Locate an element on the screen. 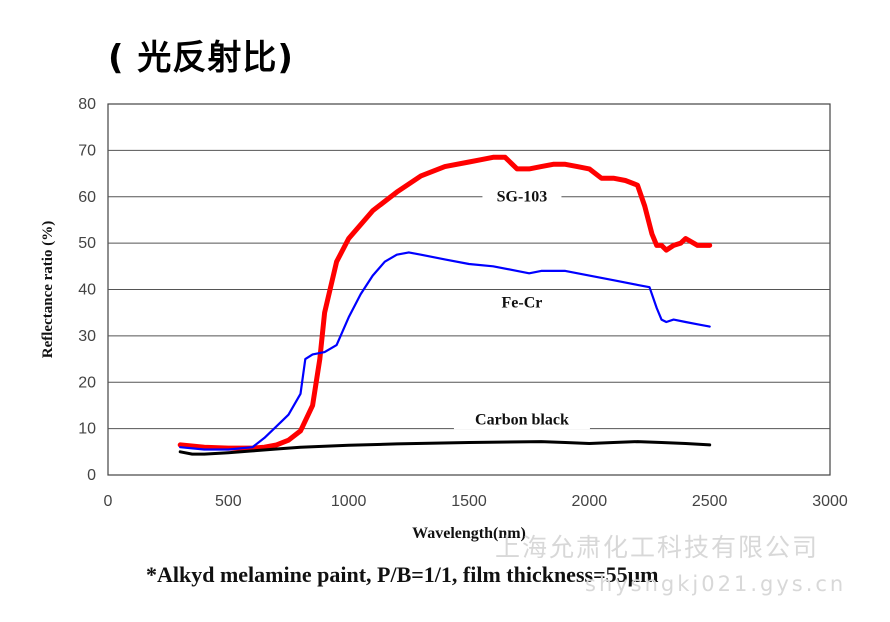  y-tick-label: 20 is located at coordinates (87, 382).